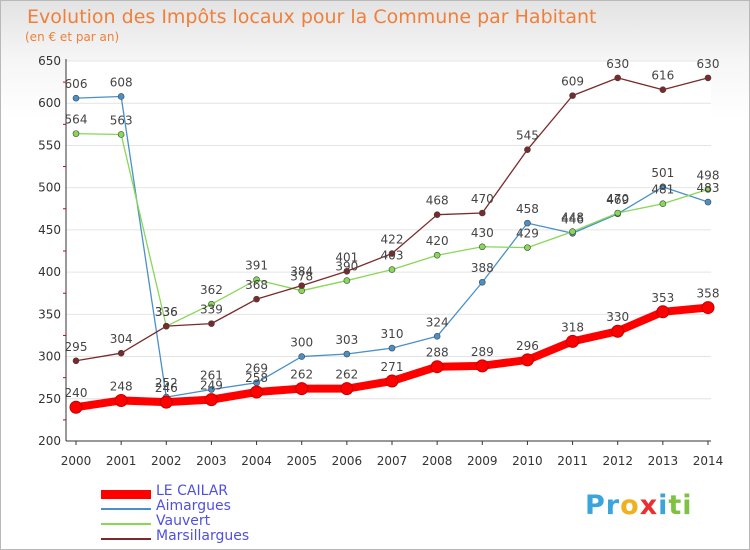 Image resolution: width=750 pixels, height=550 pixels. What do you see at coordinates (76, 84) in the screenshot?
I see `data-label-aimargues: 606` at bounding box center [76, 84].